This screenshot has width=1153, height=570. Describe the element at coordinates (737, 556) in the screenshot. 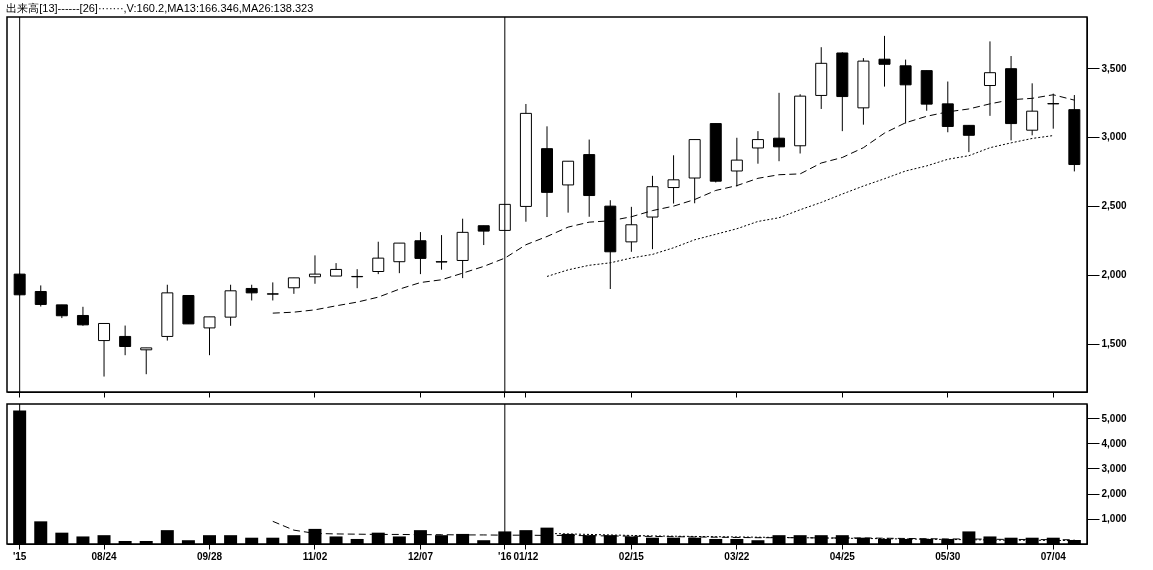

I see `x-tick-label: 03/22` at that location.